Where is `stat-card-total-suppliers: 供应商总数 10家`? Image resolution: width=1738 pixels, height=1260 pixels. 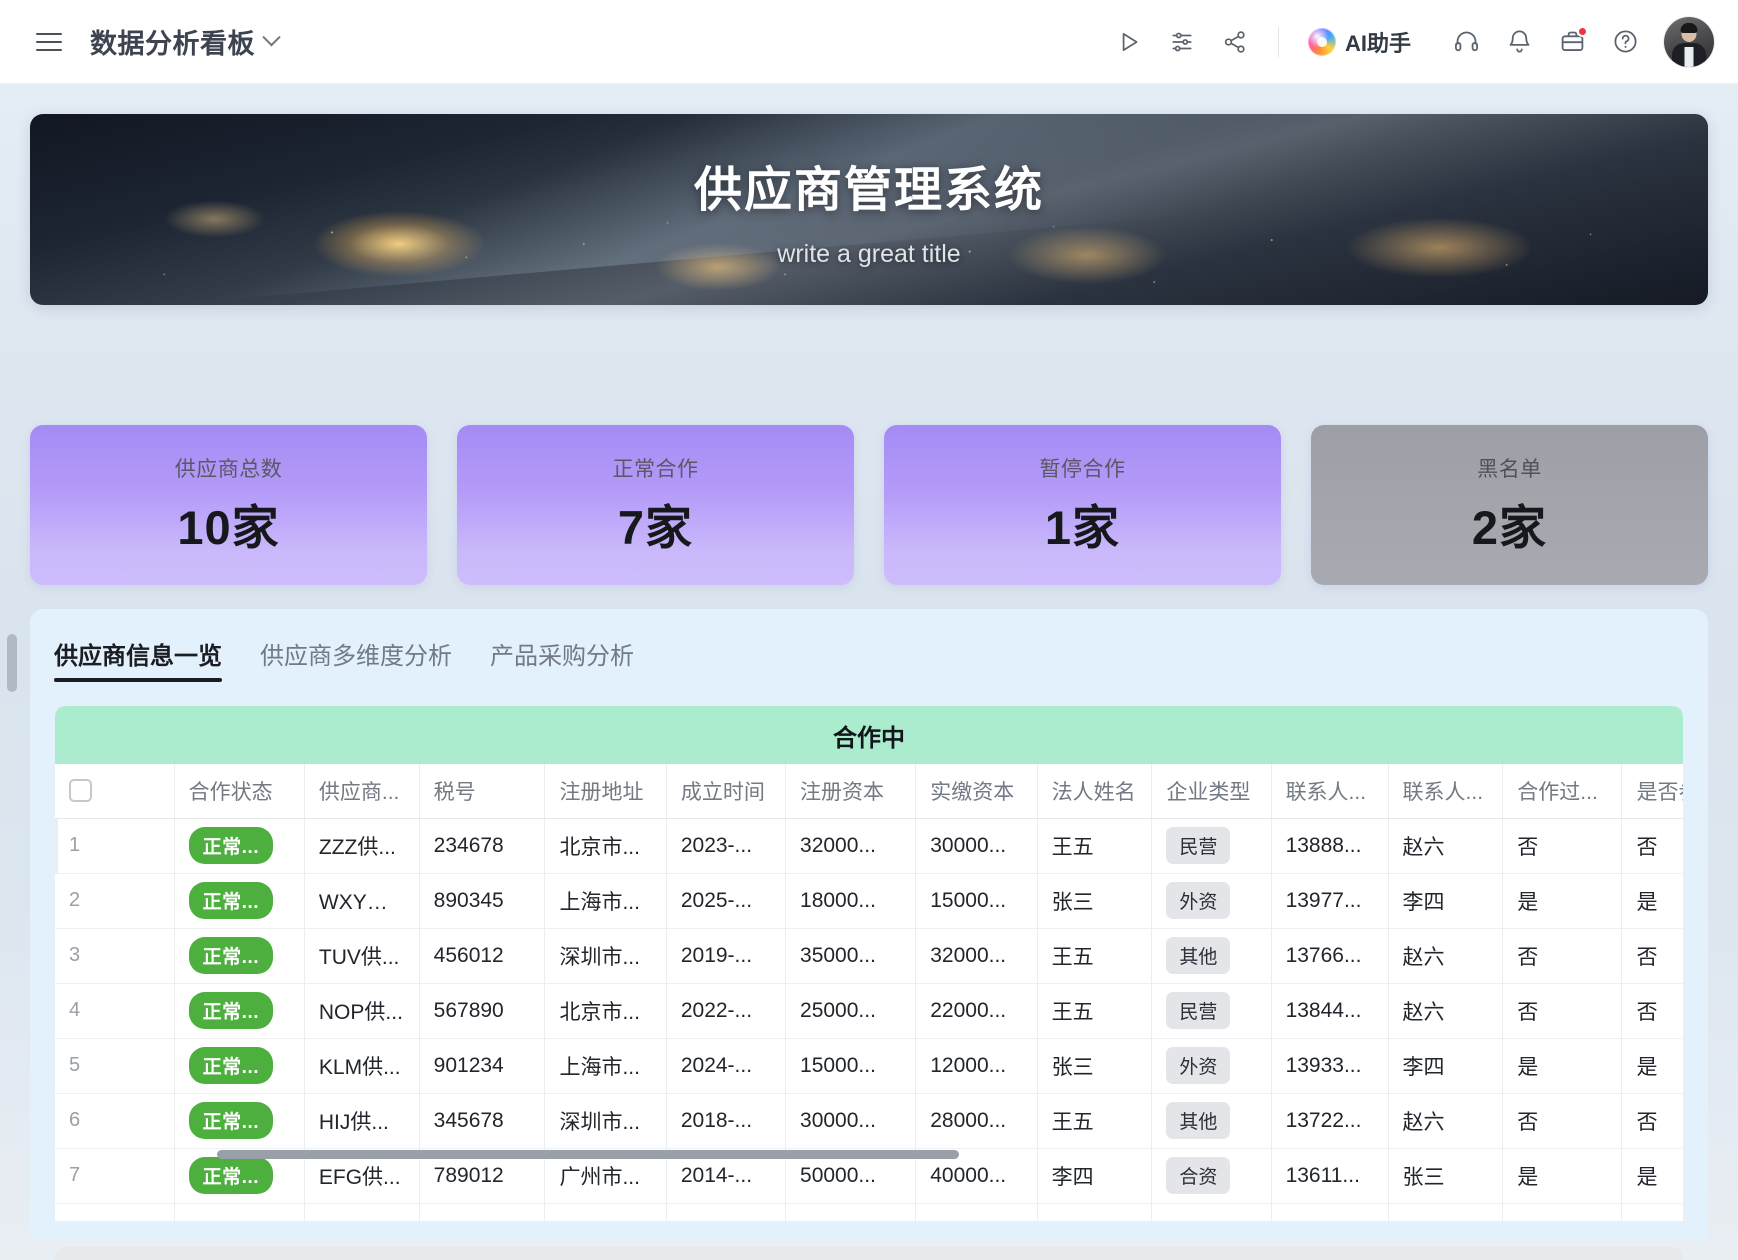 stat-card-total-suppliers: 供应商总数 10家 is located at coordinates (228, 505).